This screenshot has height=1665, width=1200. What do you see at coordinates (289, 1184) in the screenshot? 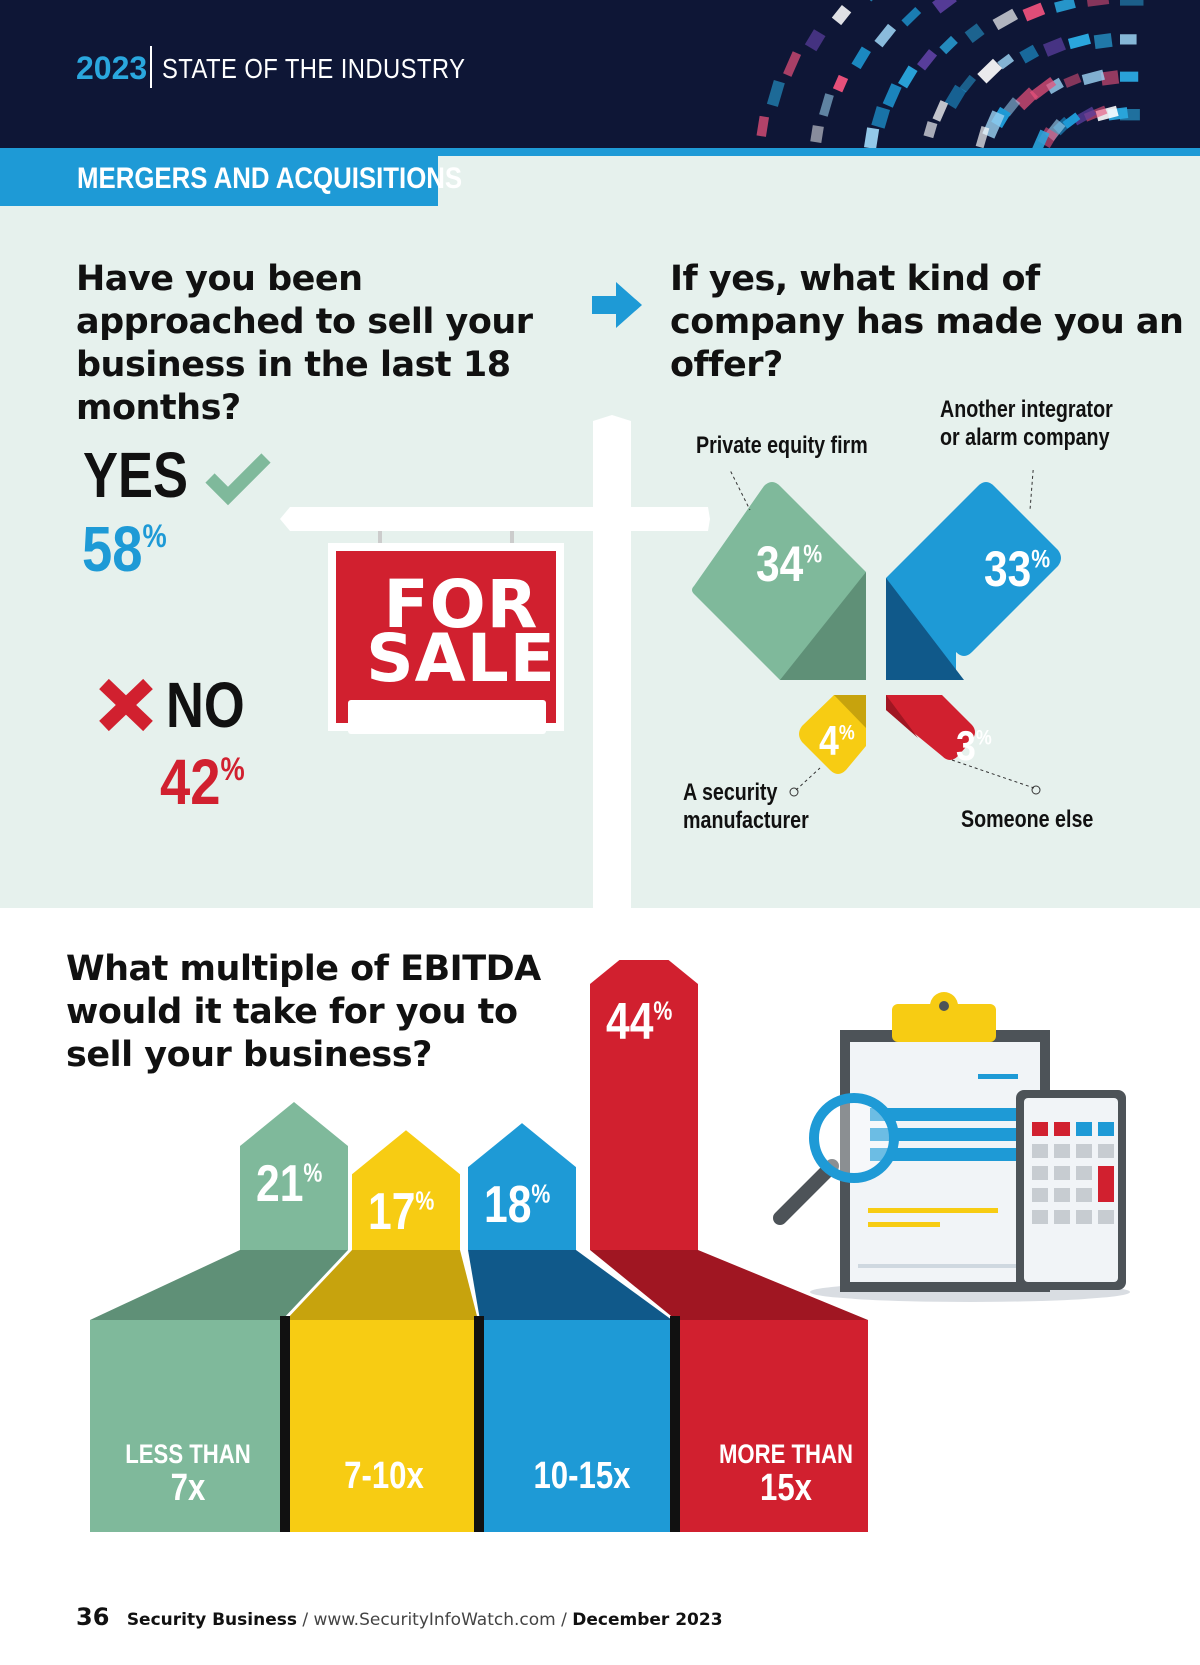
I see `bar-value-less-than-7x: 21%` at bounding box center [289, 1184].